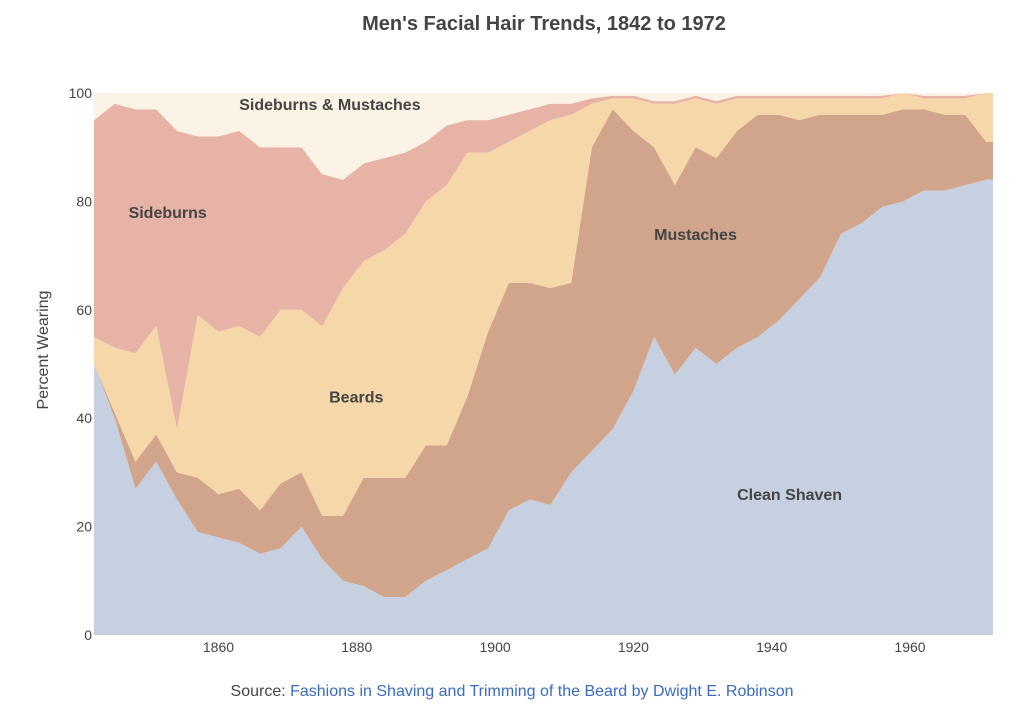 The image size is (1024, 709). What do you see at coordinates (633, 647) in the screenshot?
I see `x-tick-label: 1920` at bounding box center [633, 647].